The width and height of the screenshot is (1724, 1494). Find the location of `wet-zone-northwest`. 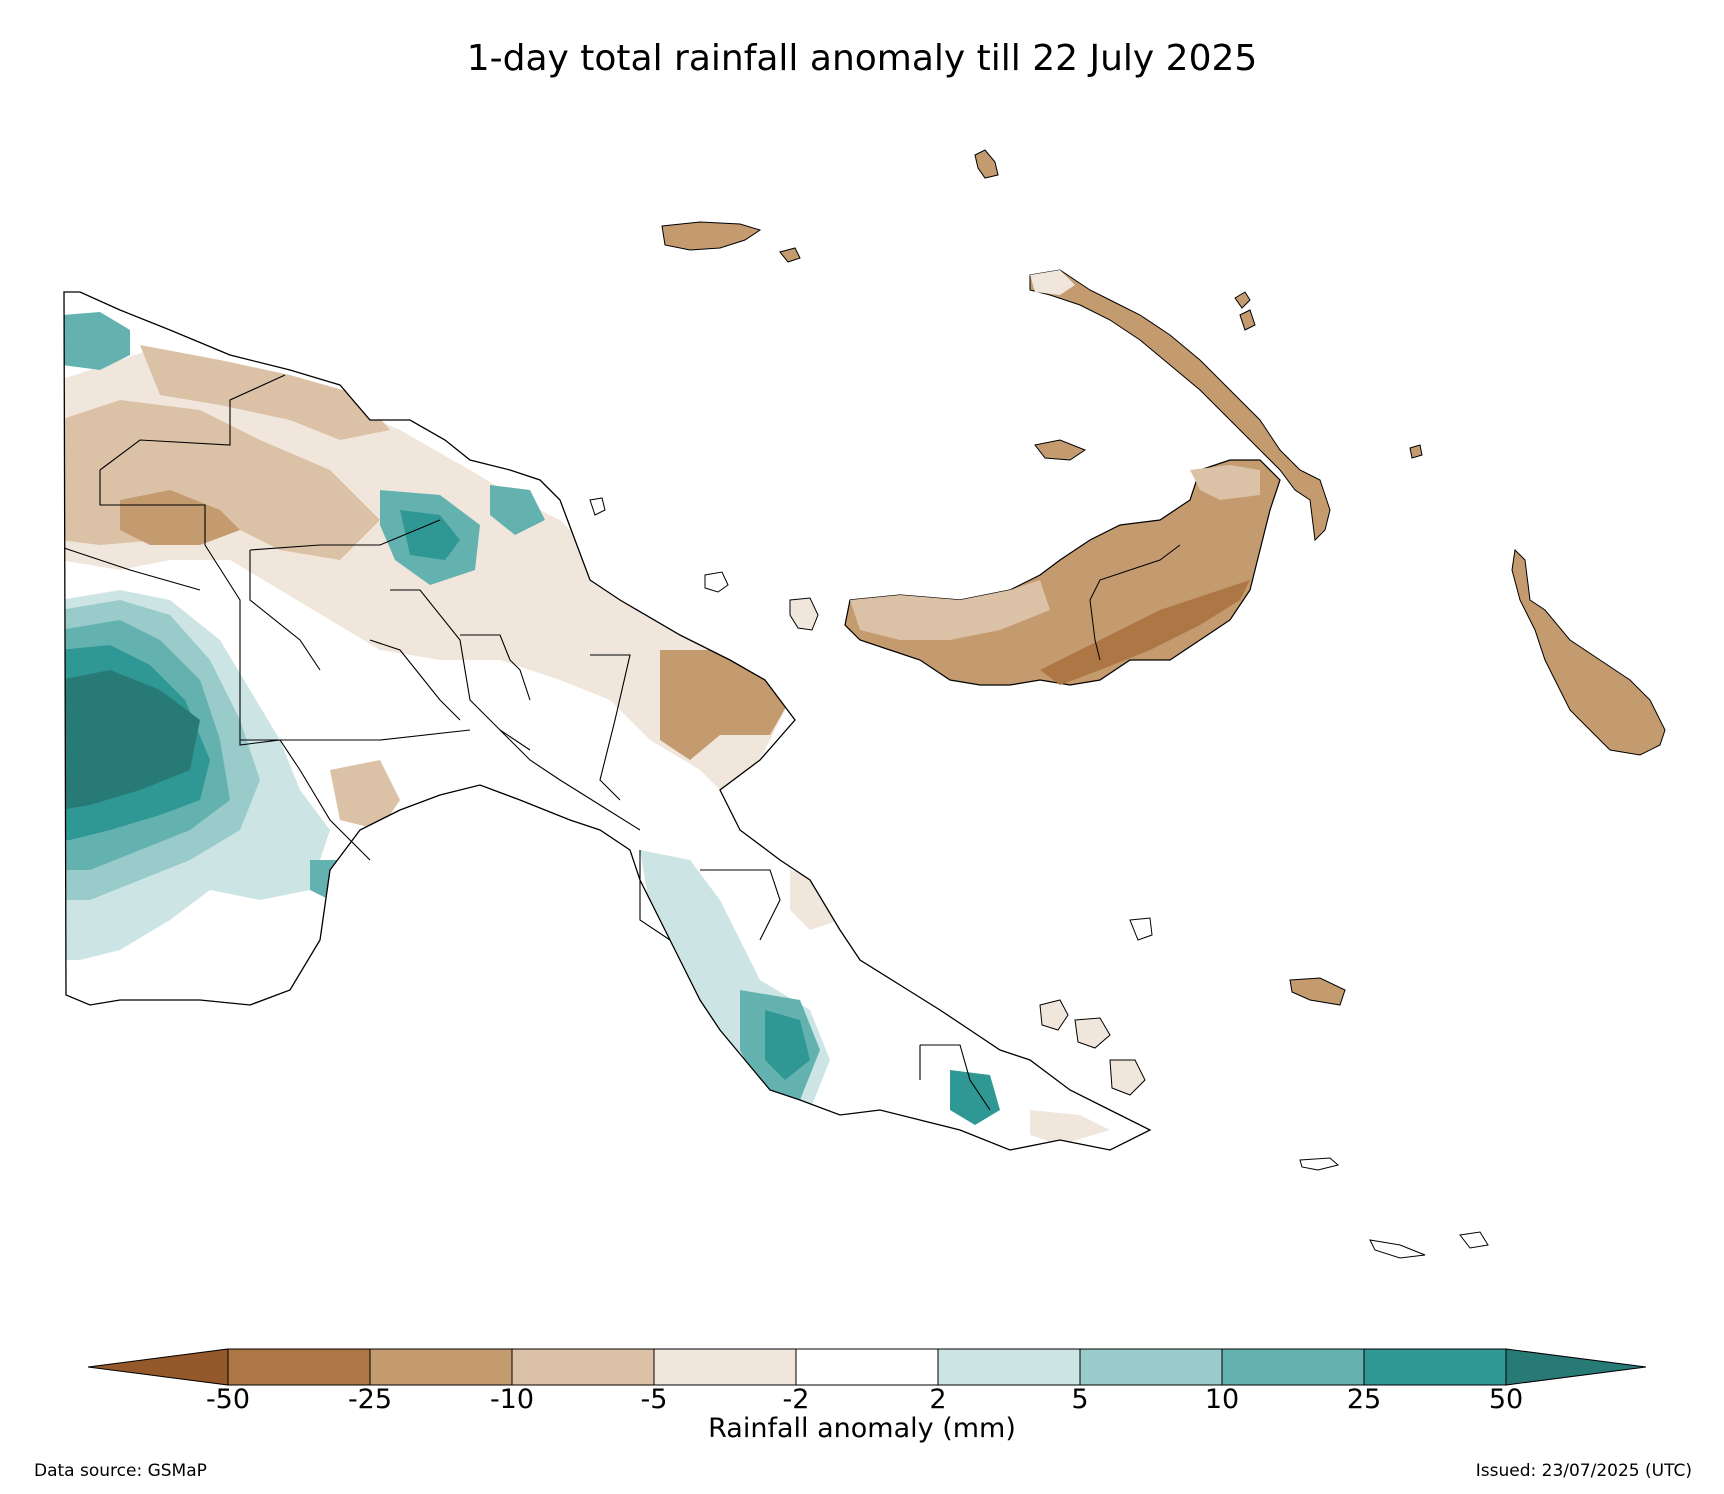

wet-zone-northwest is located at coordinates (97, 341).